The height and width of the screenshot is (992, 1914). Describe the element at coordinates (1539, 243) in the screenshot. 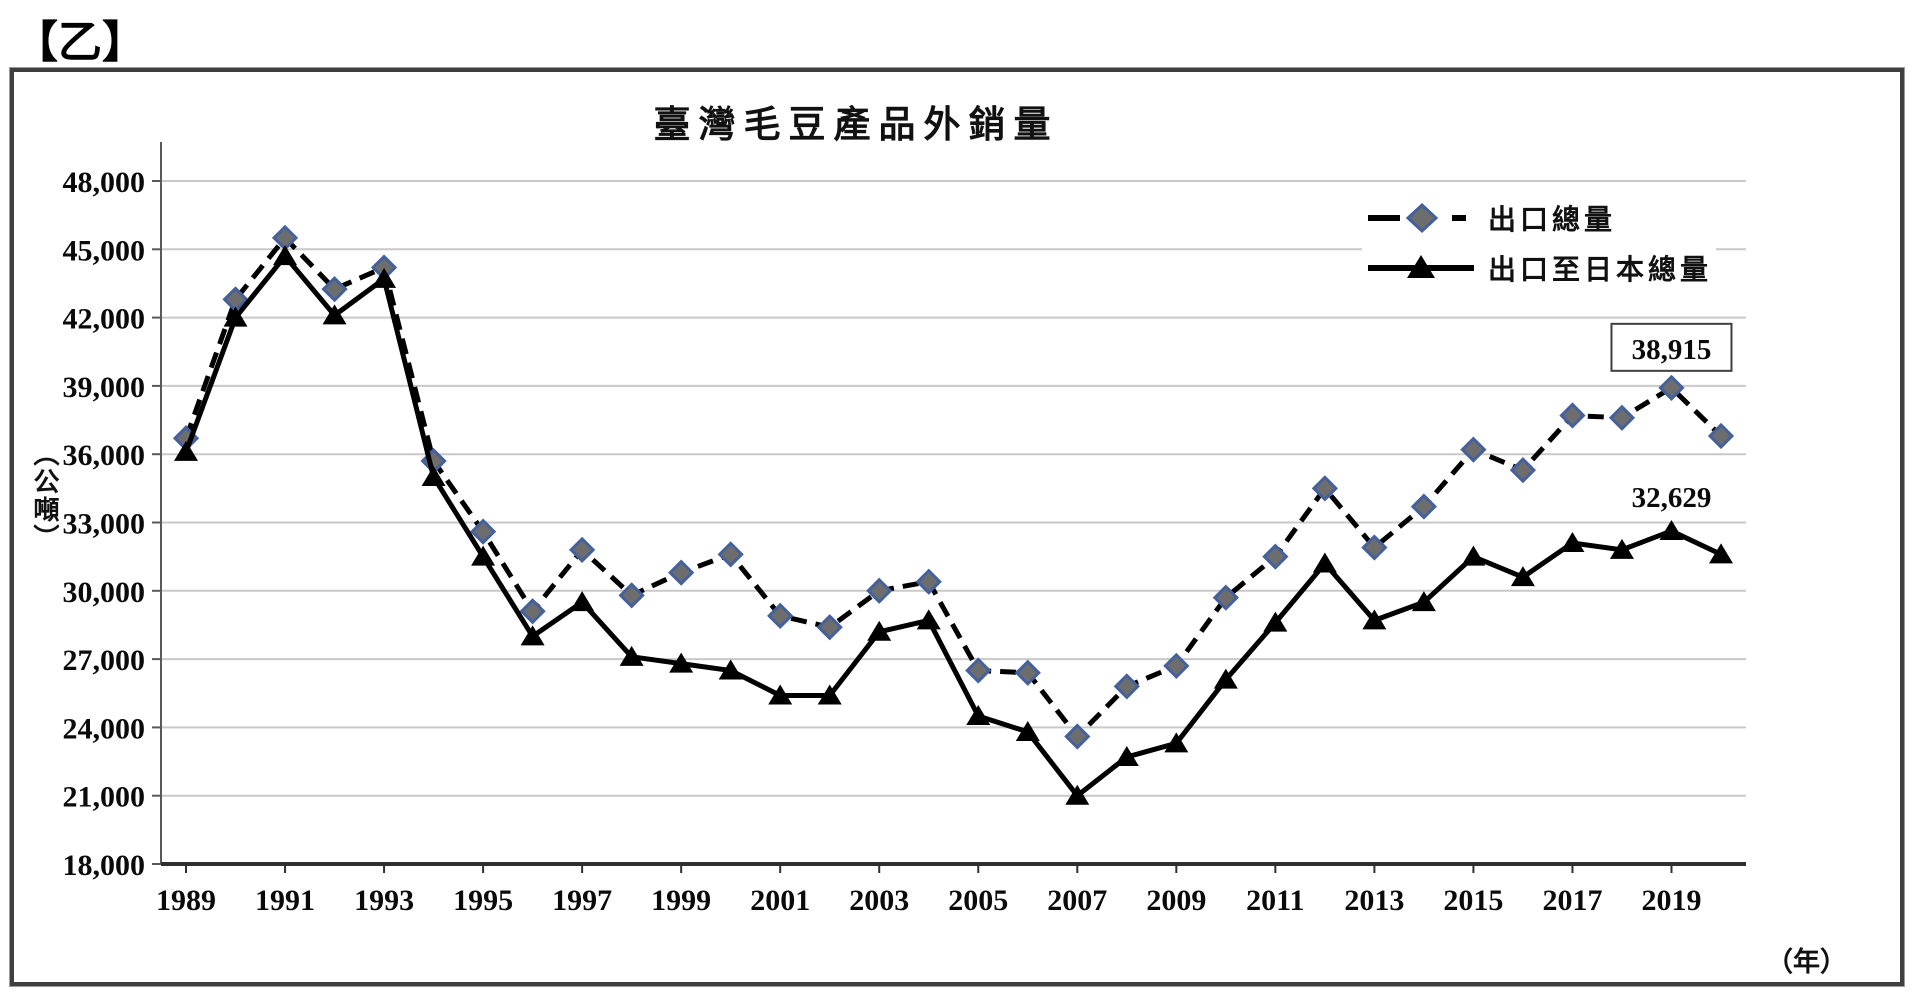

I see `legend: 出口總量 出口至日本總量` at that location.